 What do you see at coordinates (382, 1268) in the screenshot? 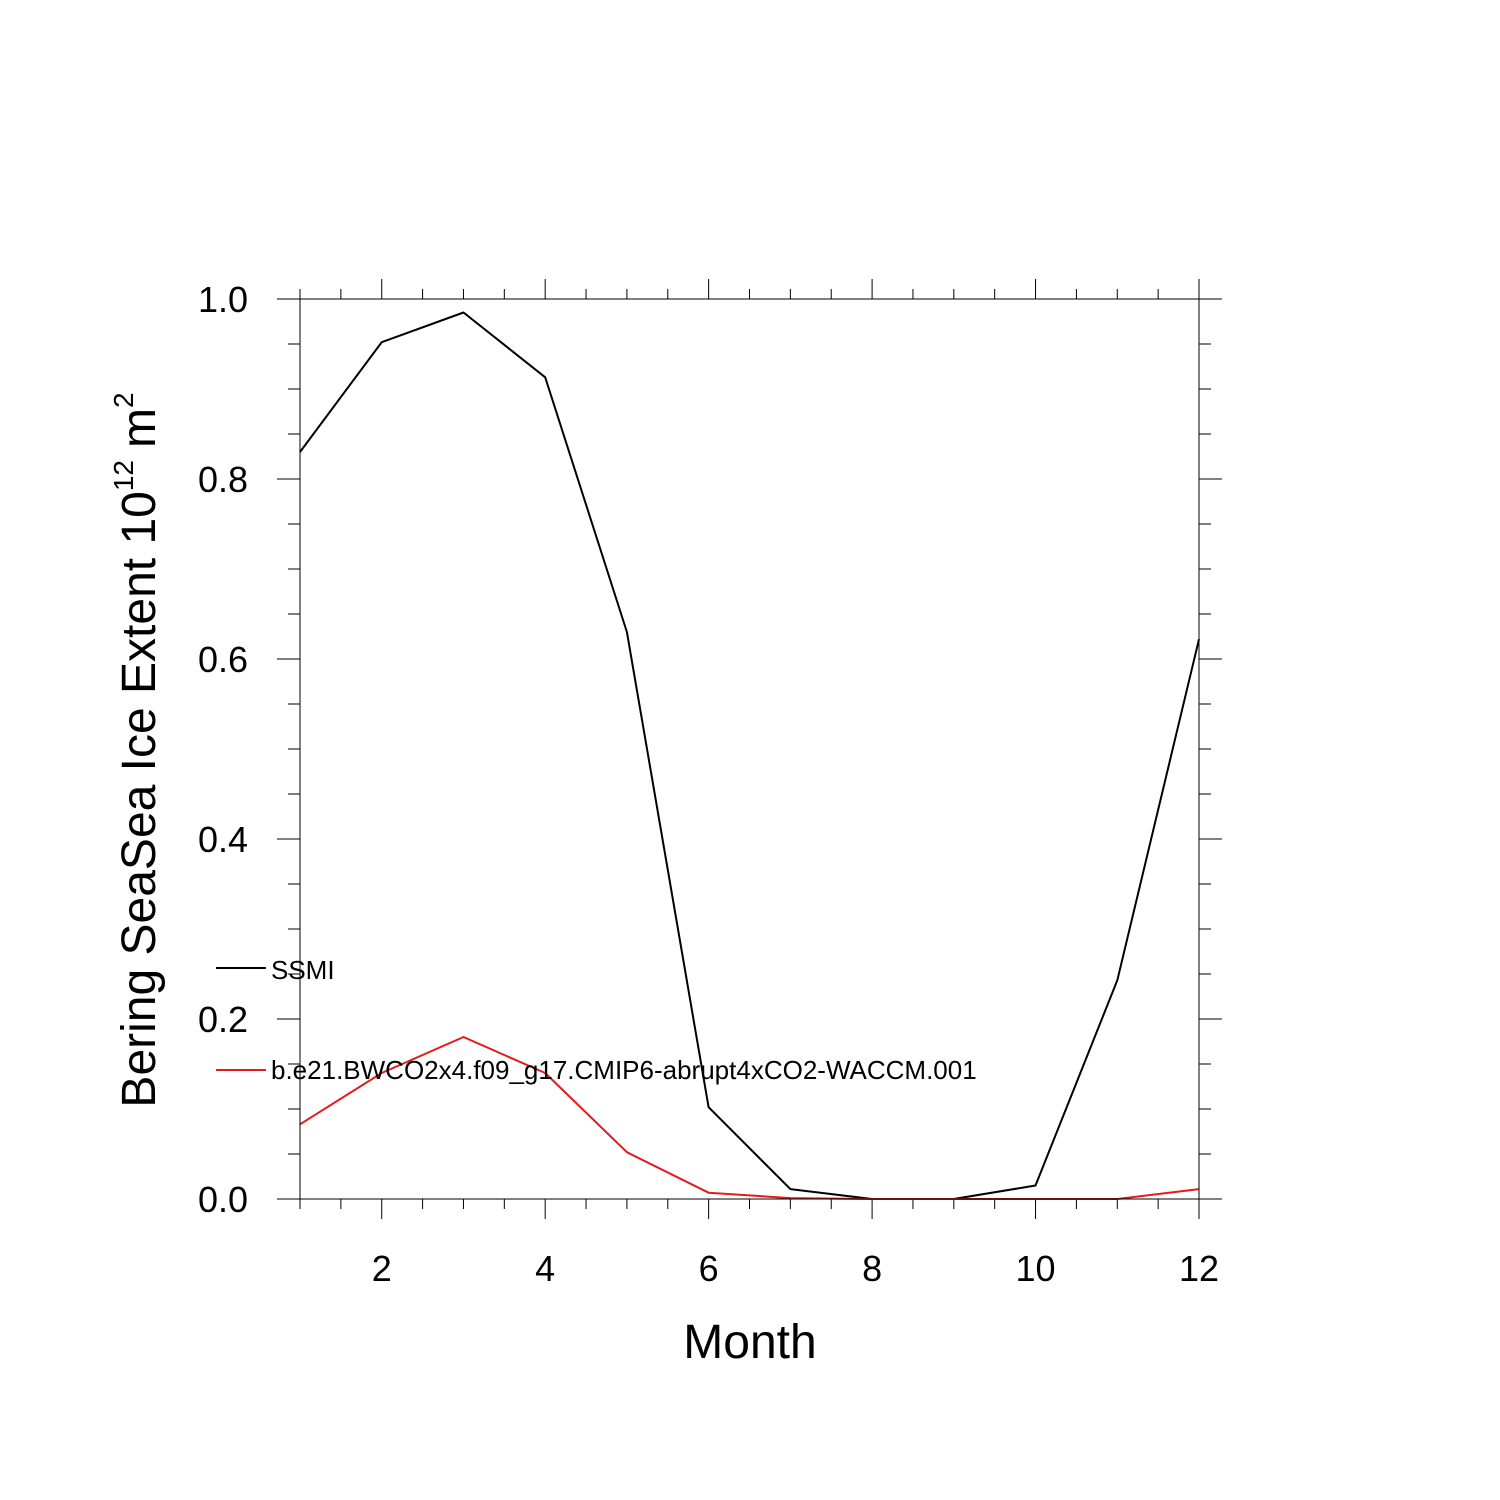
I see `x-tick-label: 2` at bounding box center [382, 1268].